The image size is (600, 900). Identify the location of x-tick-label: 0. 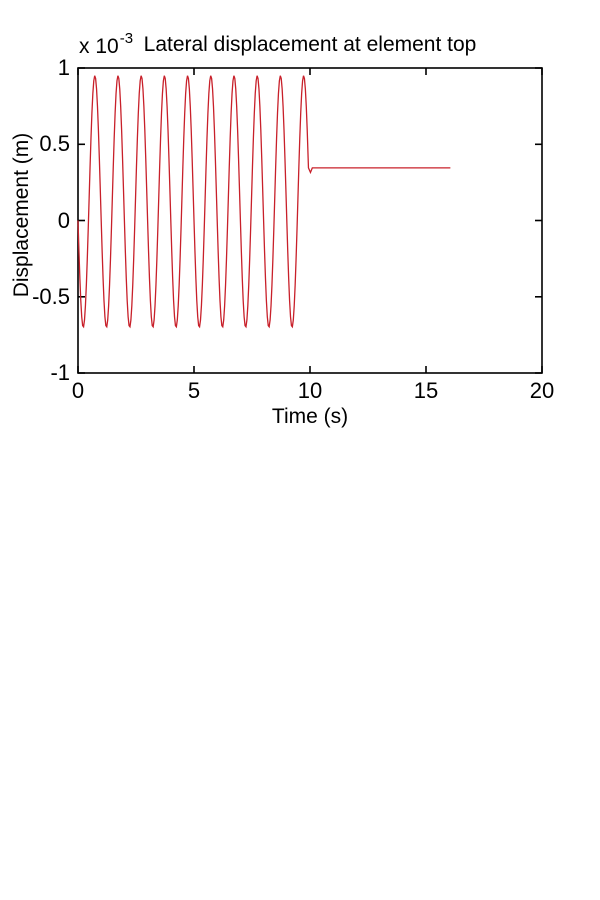
(78, 390).